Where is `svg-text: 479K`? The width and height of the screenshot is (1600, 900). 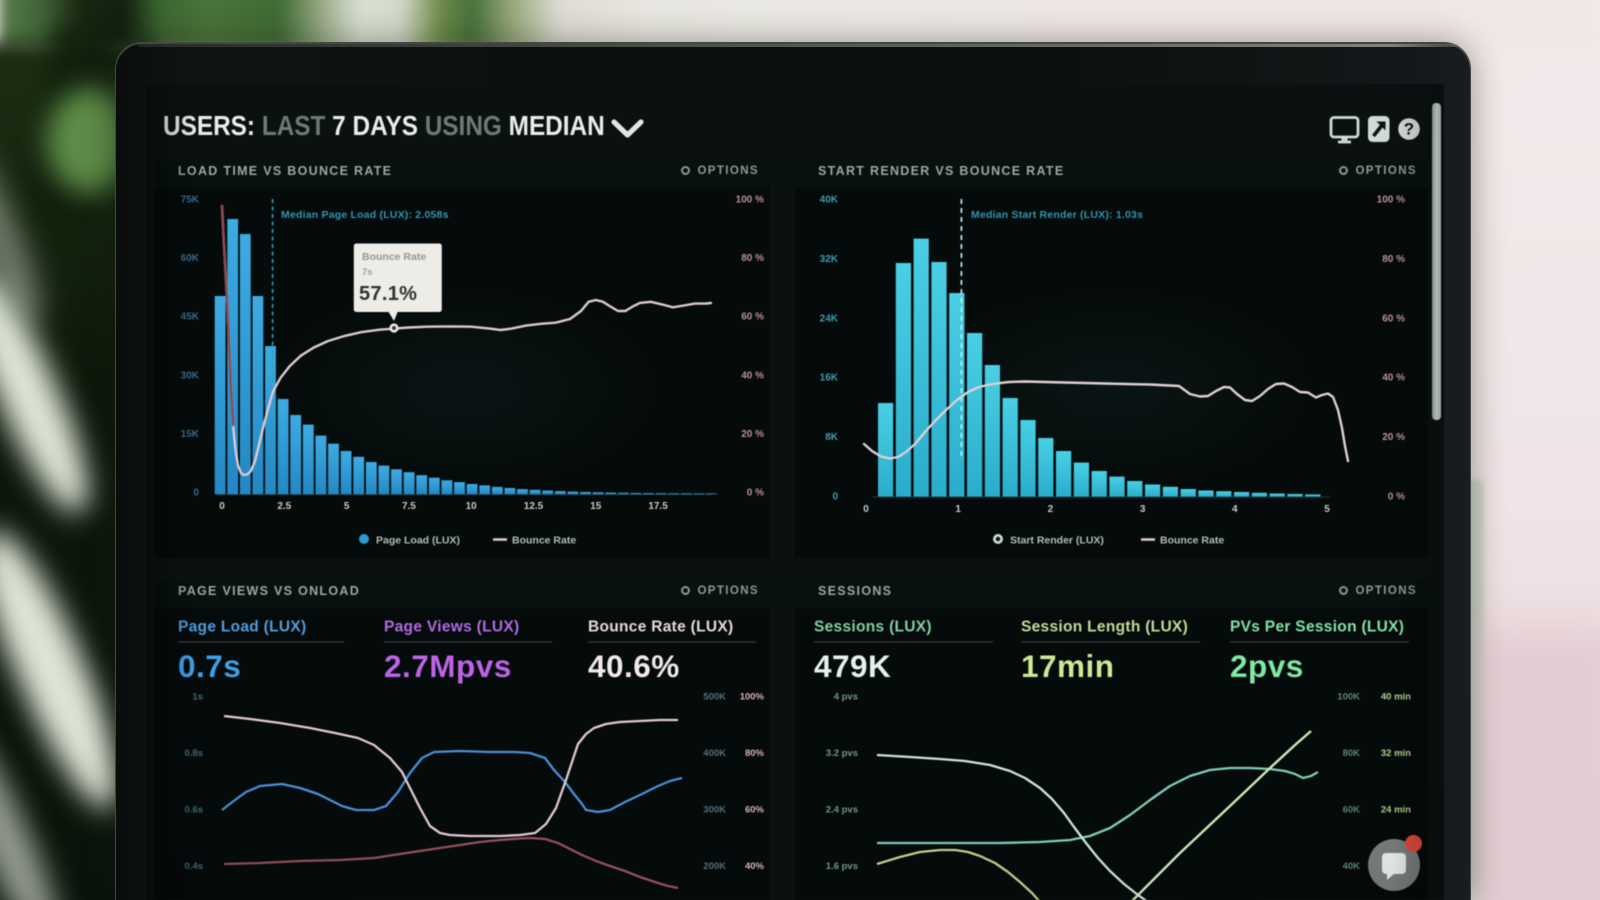
svg-text: 479K is located at coordinates (852, 666).